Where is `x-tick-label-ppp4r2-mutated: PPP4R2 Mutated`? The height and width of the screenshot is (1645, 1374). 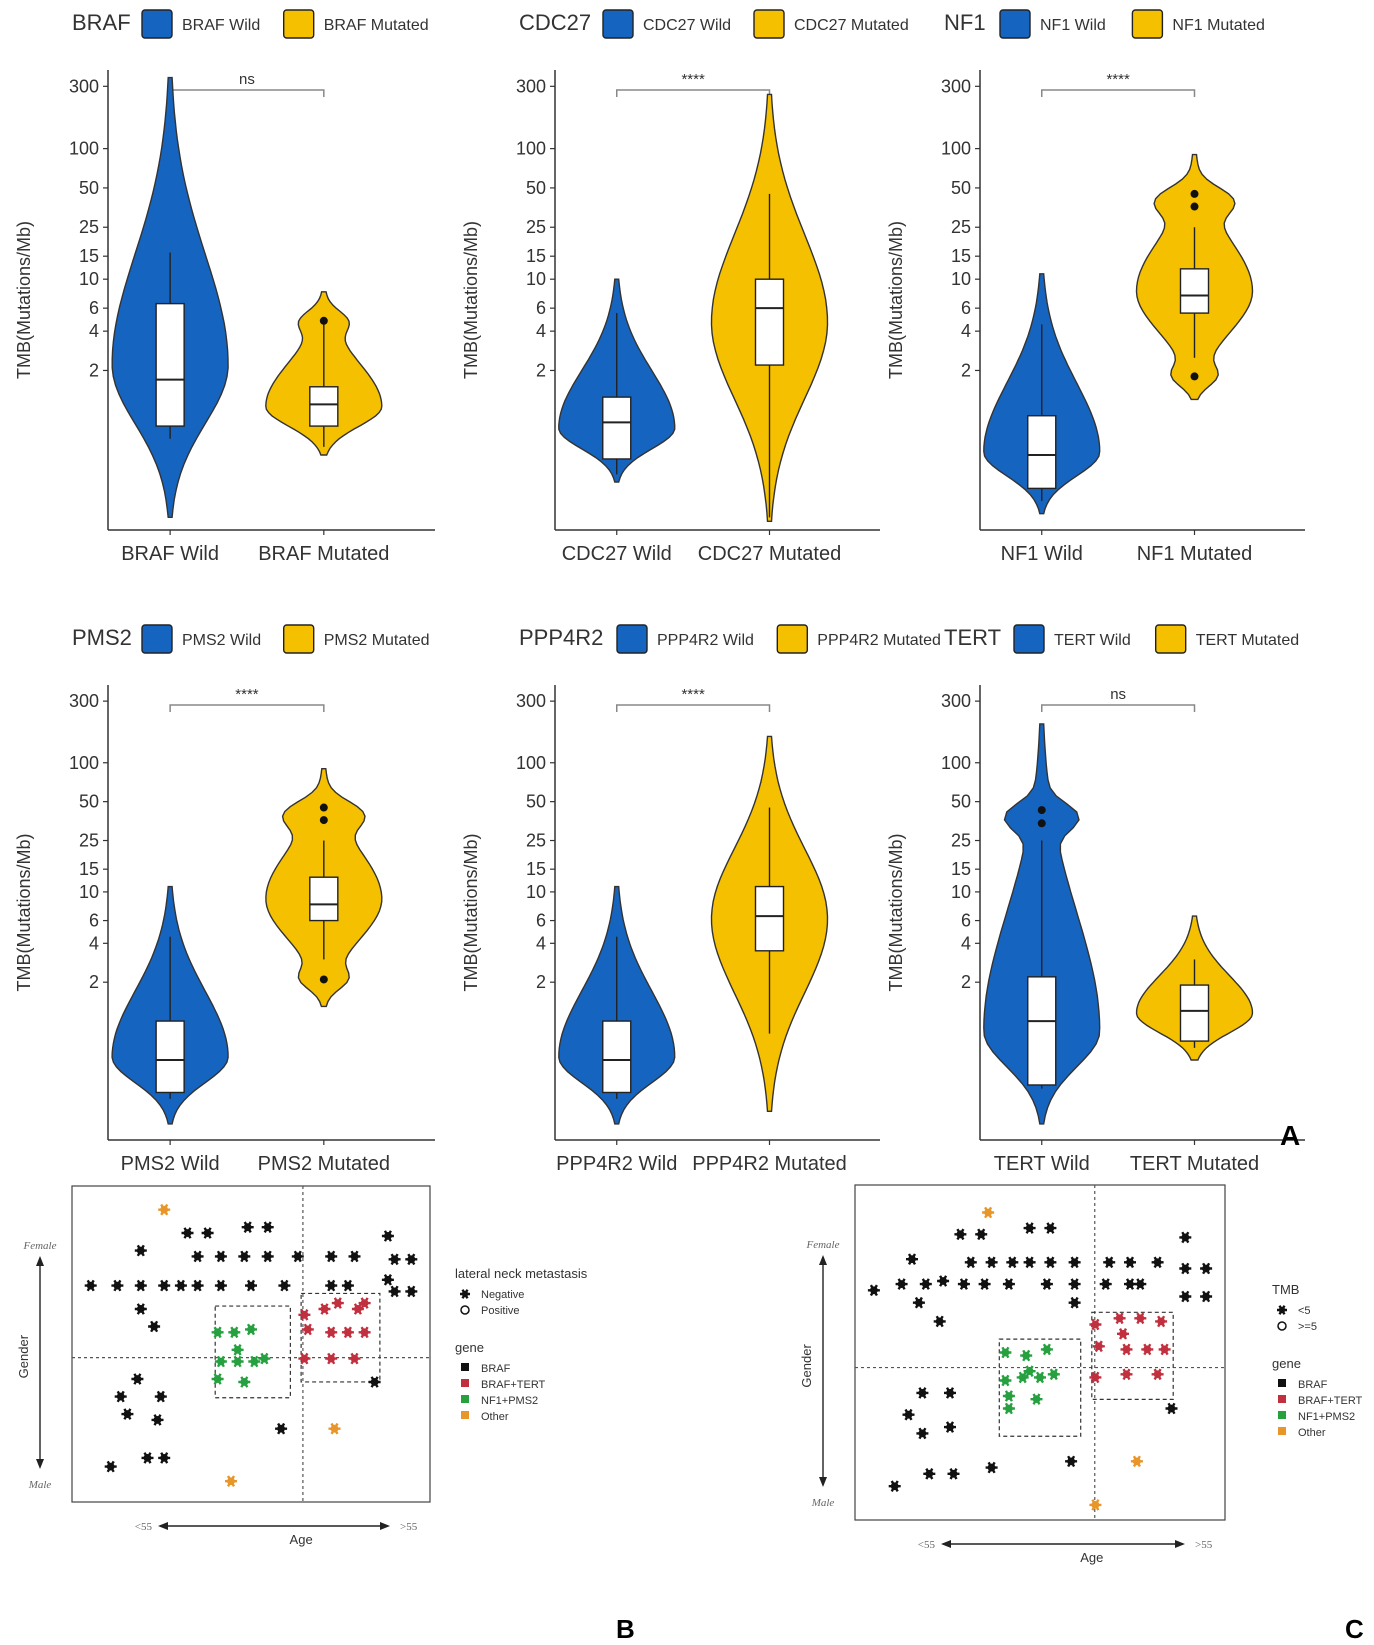
x-tick-label-ppp4r2-mutated: PPP4R2 Mutated is located at coordinates (769, 1164).